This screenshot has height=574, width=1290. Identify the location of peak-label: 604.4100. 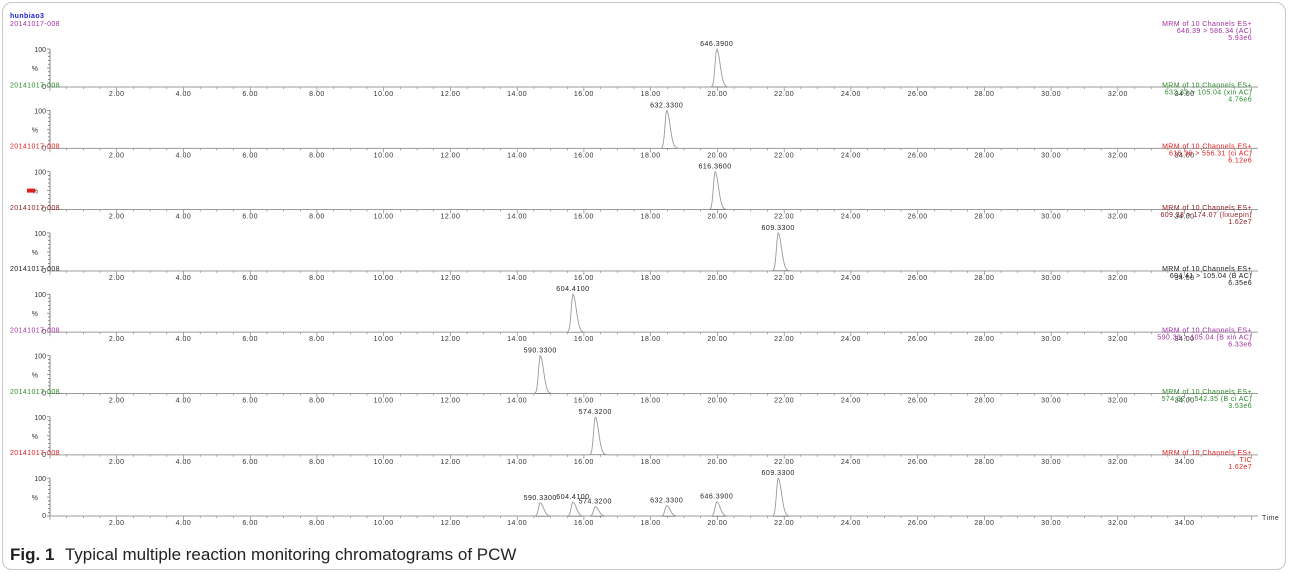
(572, 289).